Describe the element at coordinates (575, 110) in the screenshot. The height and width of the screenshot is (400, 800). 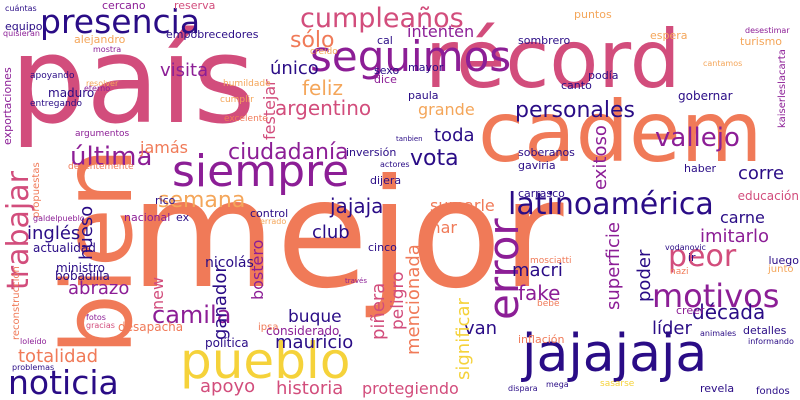
I see `cloud-word: personales` at that location.